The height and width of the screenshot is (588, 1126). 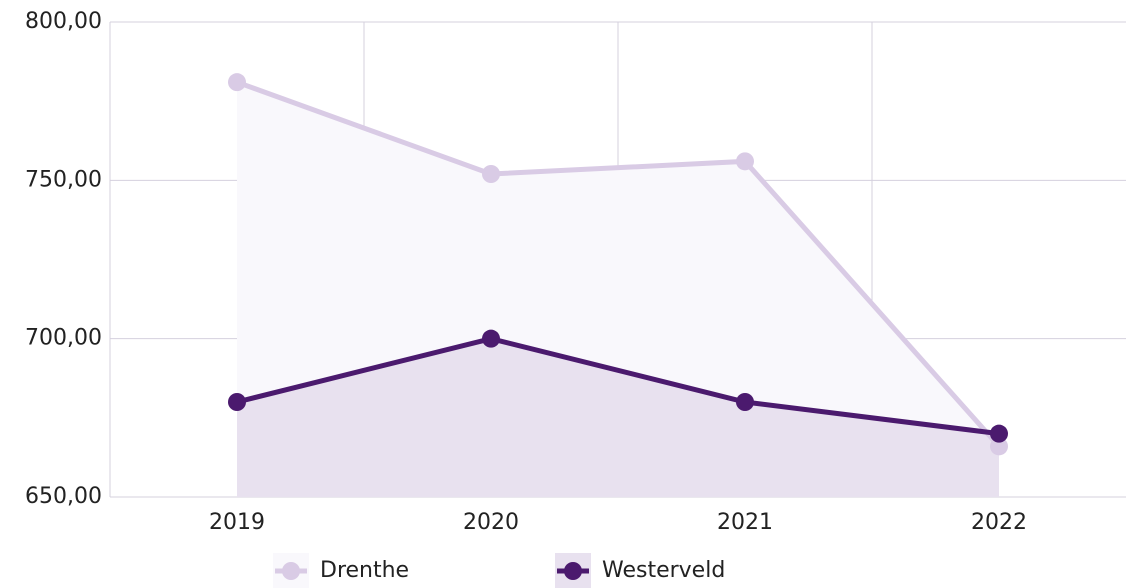 I want to click on y-tick-label: 800,00, so click(x=63, y=21).